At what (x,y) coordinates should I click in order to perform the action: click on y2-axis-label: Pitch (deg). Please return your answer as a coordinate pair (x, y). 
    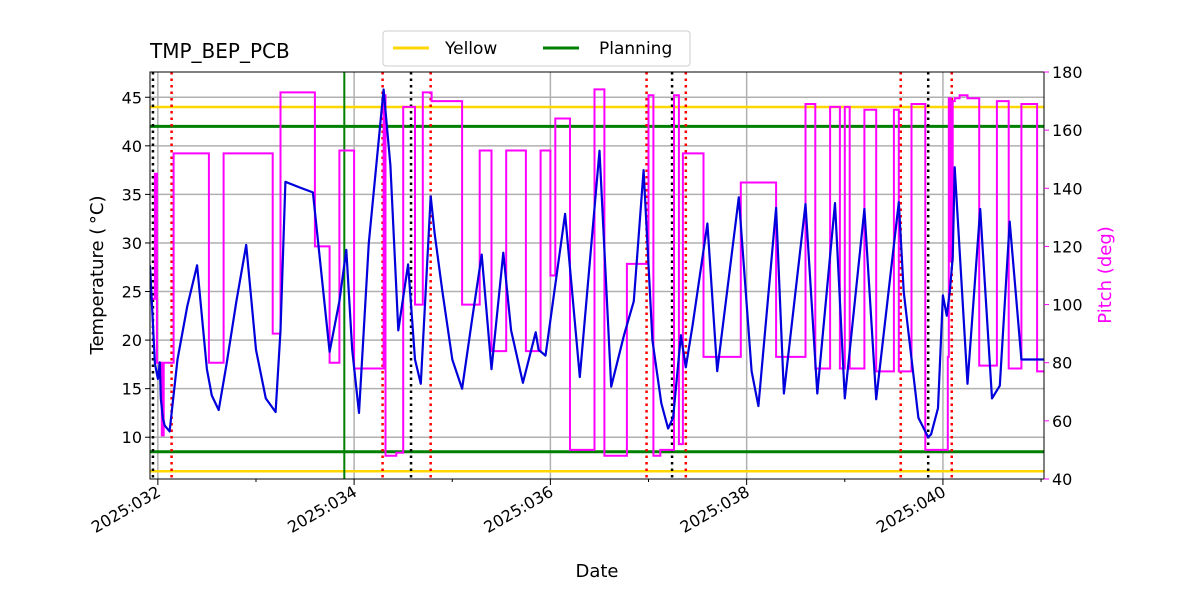
    Looking at the image, I should click on (1105, 275).